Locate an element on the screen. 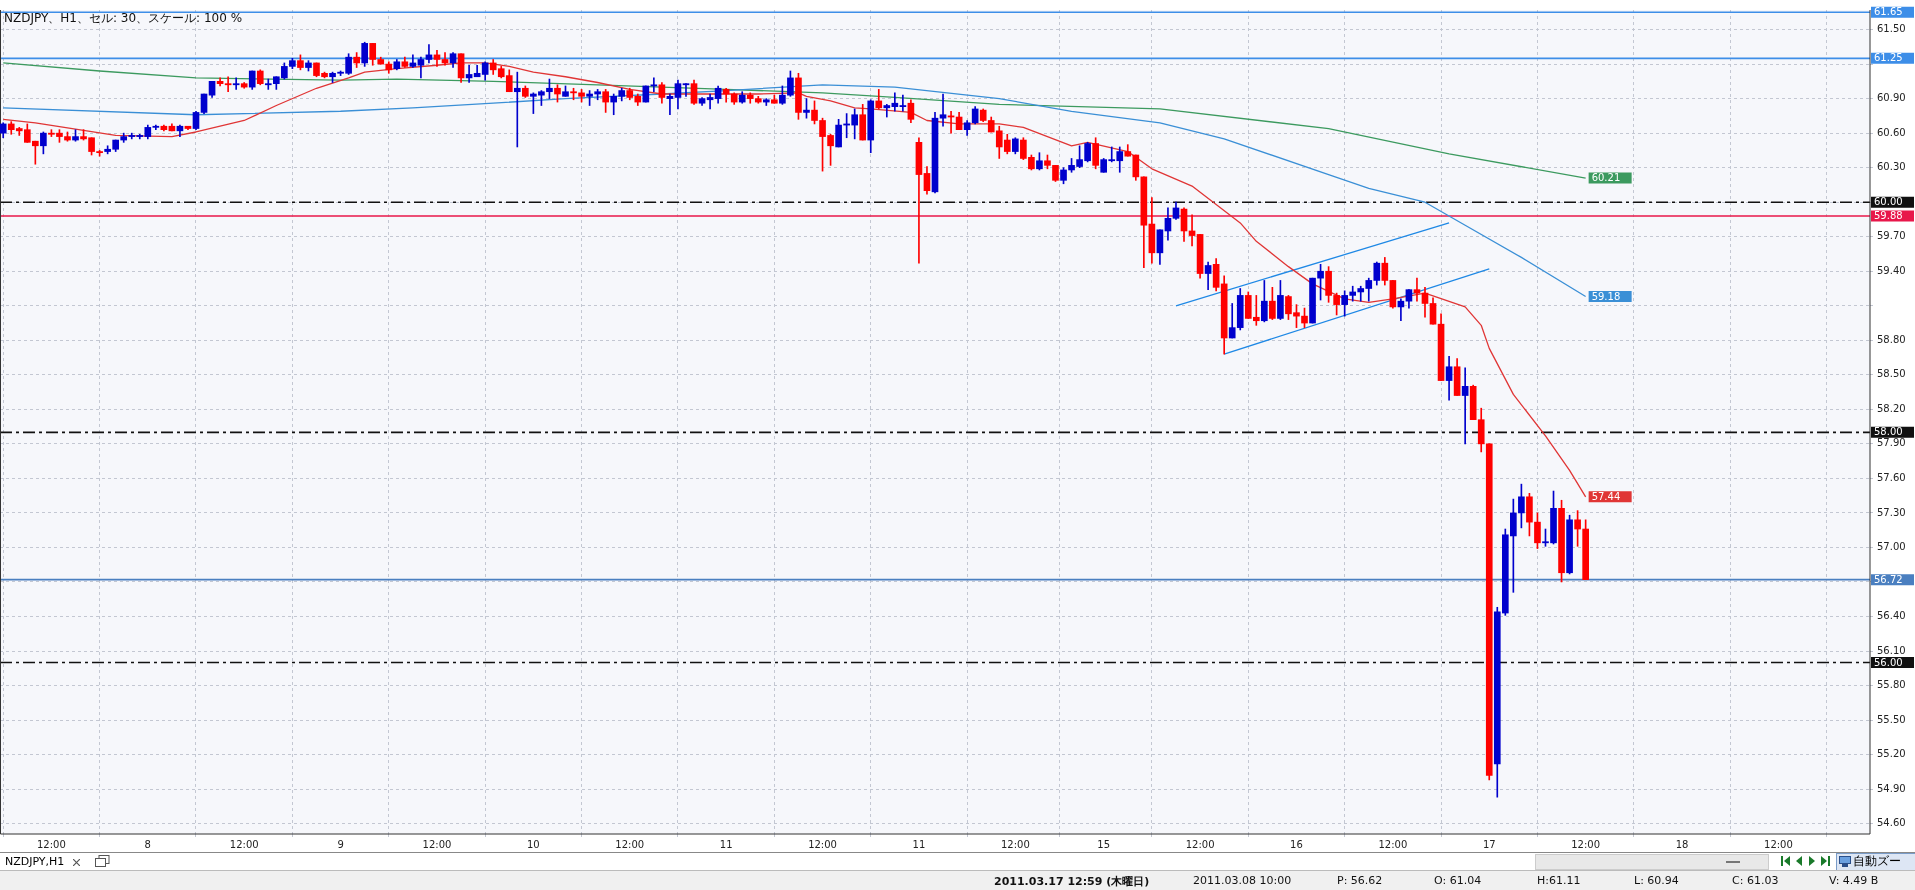 This screenshot has height=890, width=1915. text: C: 61.03 is located at coordinates (1755, 880).